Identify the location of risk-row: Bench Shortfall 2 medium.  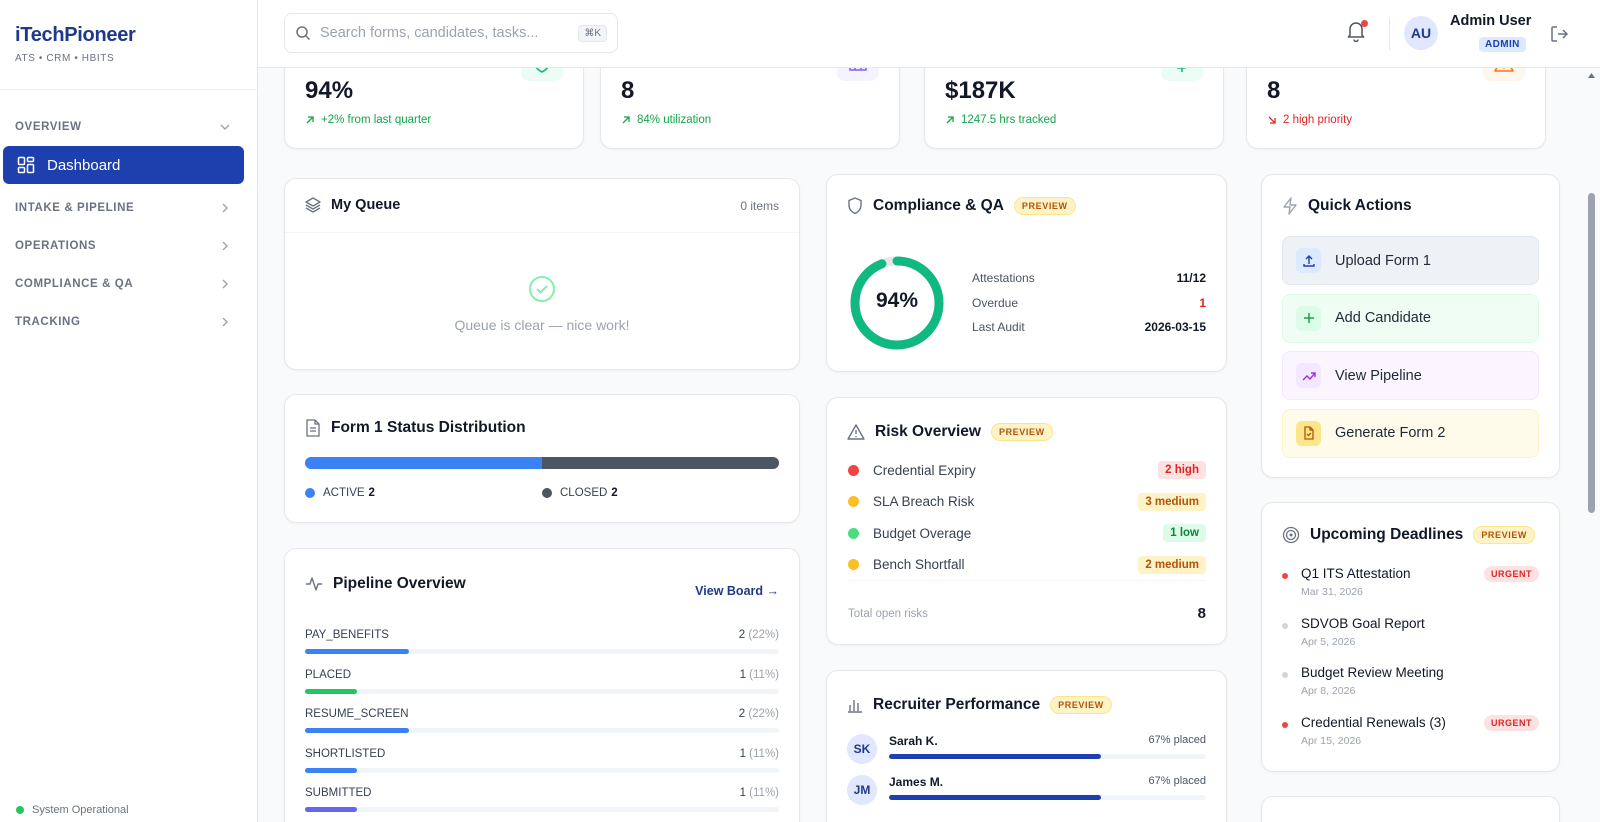
(1027, 565).